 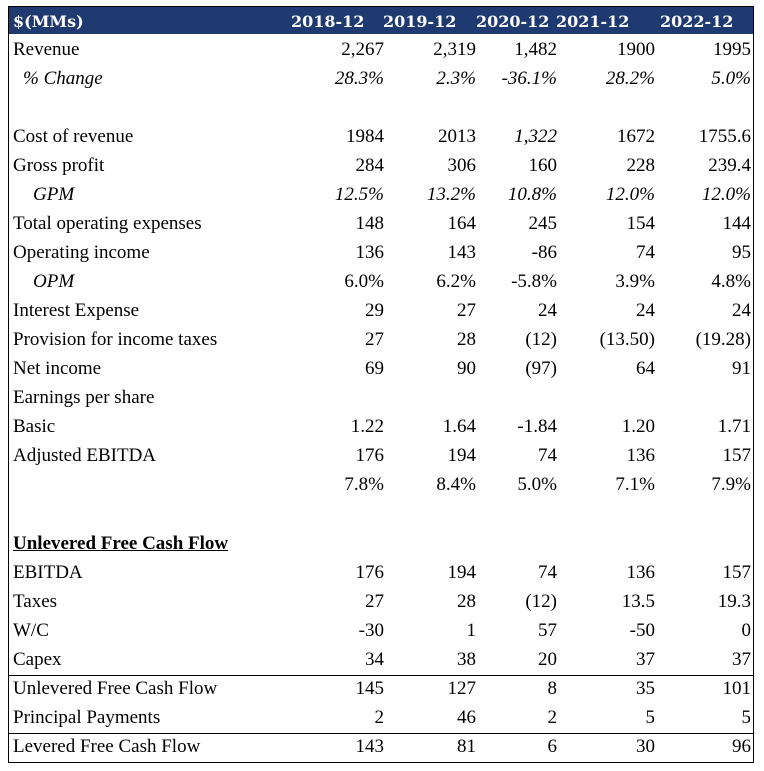 I want to click on cell: 144, so click(x=737, y=223).